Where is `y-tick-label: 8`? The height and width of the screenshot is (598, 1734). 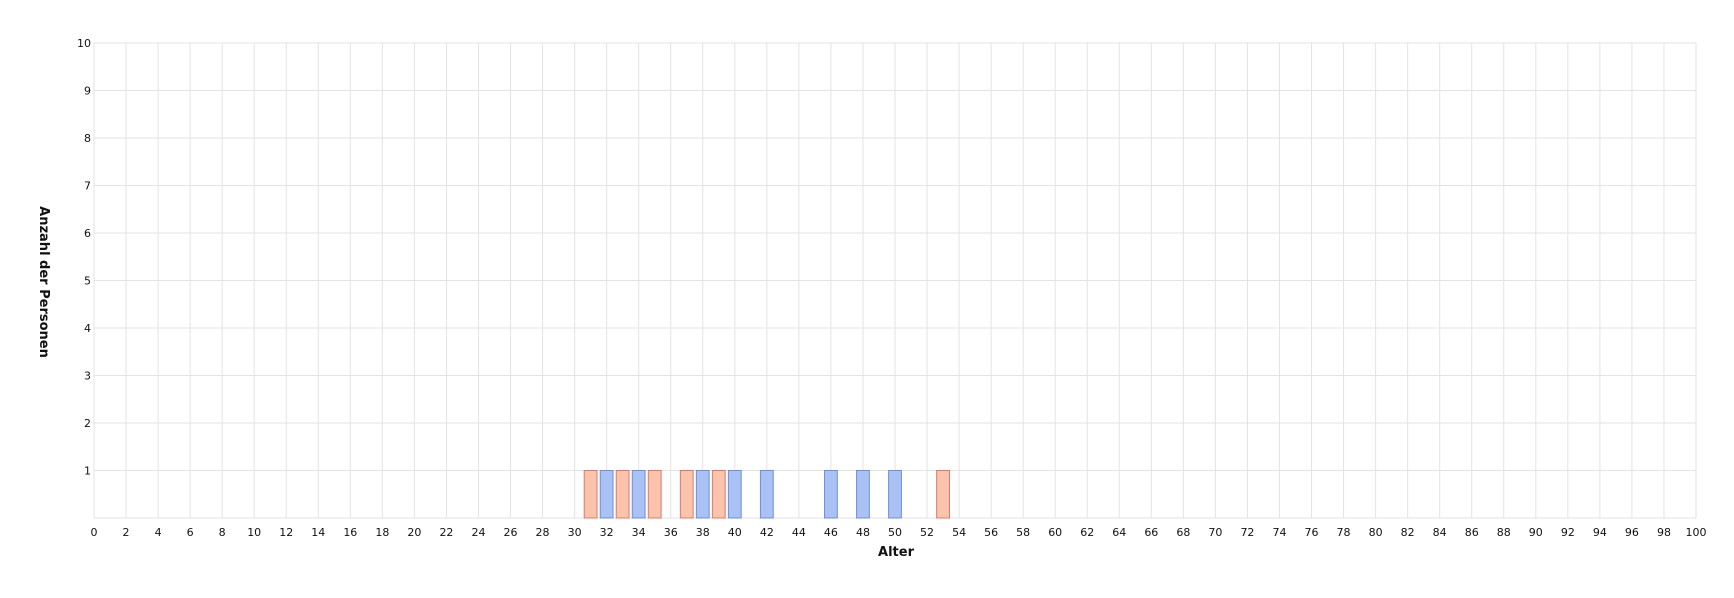
y-tick-label: 8 is located at coordinates (87, 138).